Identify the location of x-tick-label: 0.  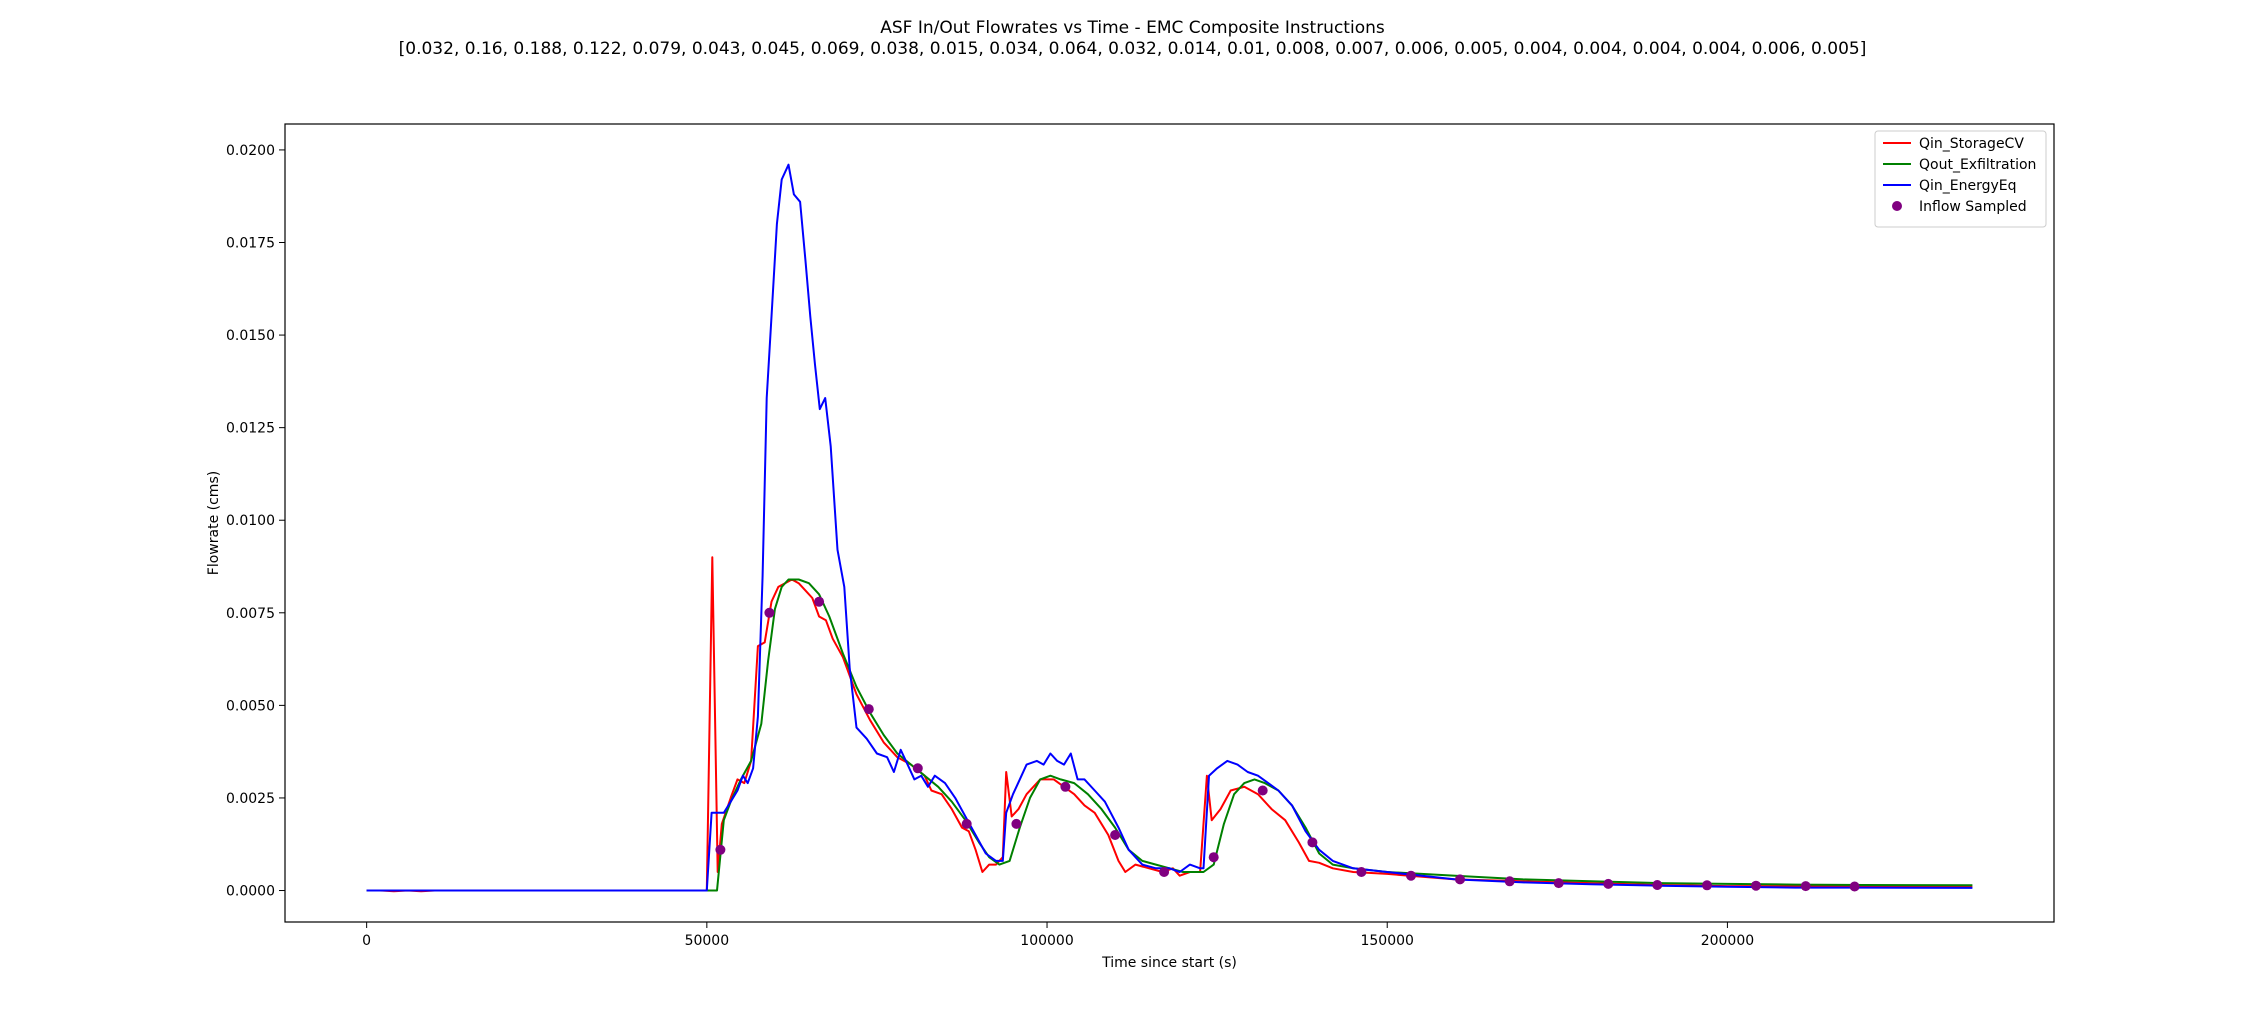
(366, 941).